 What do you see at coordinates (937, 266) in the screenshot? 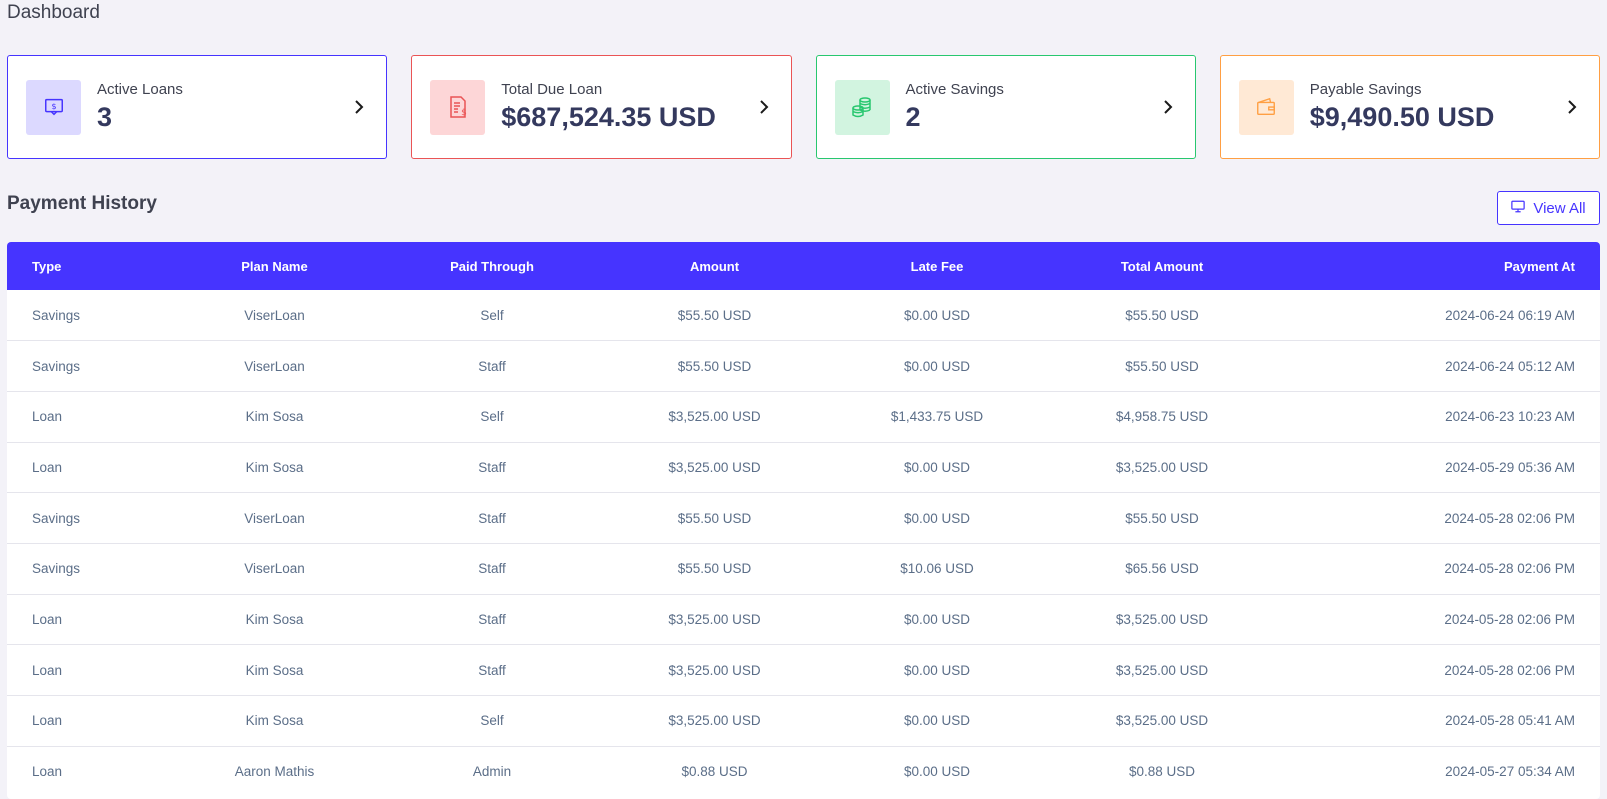
I see `column-header: Late Fee` at bounding box center [937, 266].